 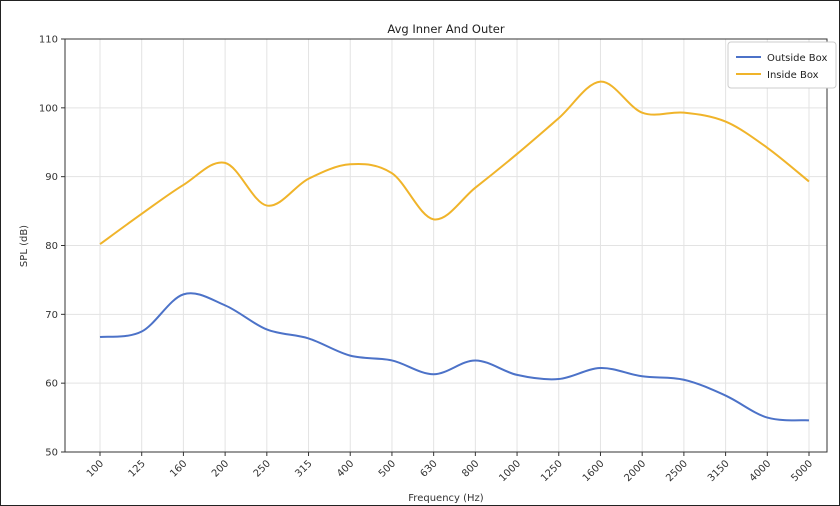 I want to click on x-tick-label: 100, so click(x=95, y=468).